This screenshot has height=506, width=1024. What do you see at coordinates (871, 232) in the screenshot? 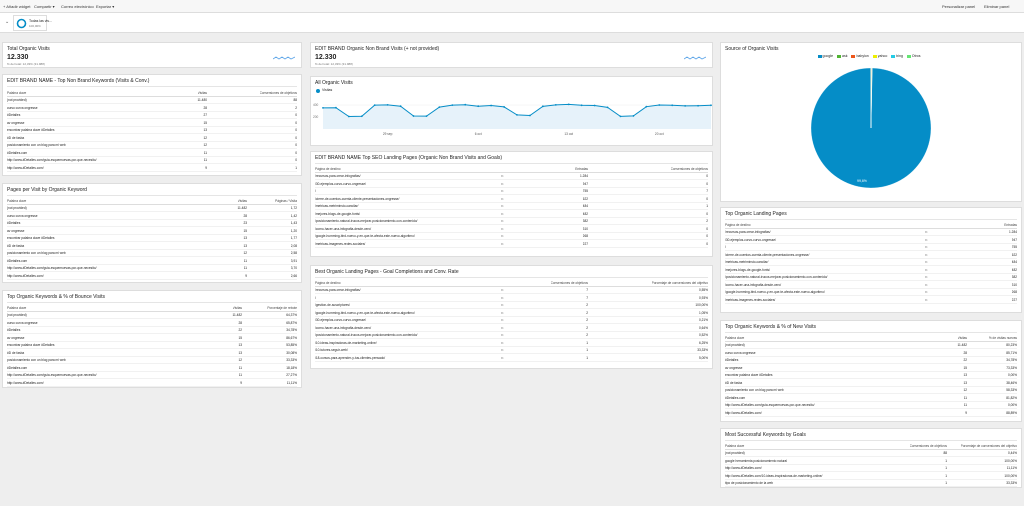
I see `table-row: /recursos-para-crear-infografias/1.284 ⧉` at bounding box center [871, 232].